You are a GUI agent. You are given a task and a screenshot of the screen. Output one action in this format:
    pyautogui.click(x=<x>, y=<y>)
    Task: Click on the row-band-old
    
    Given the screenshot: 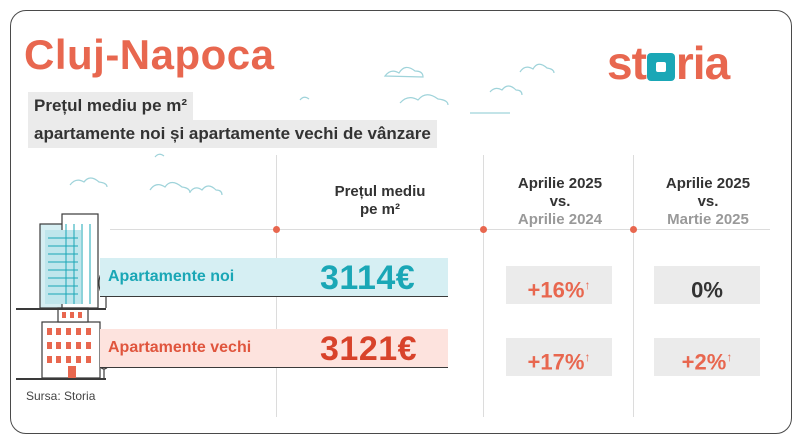 What is the action you would take?
    pyautogui.click(x=274, y=348)
    